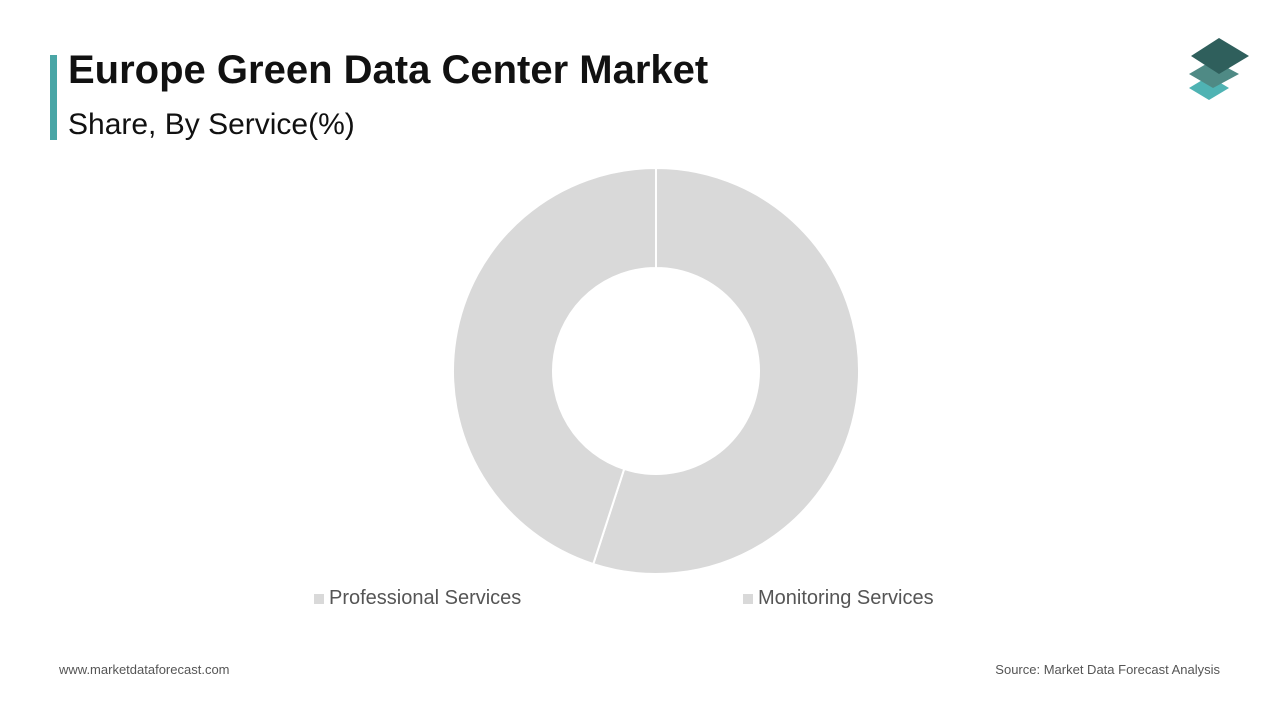 Image resolution: width=1280 pixels, height=720 pixels. I want to click on legend-label: Professional Services, so click(425, 598).